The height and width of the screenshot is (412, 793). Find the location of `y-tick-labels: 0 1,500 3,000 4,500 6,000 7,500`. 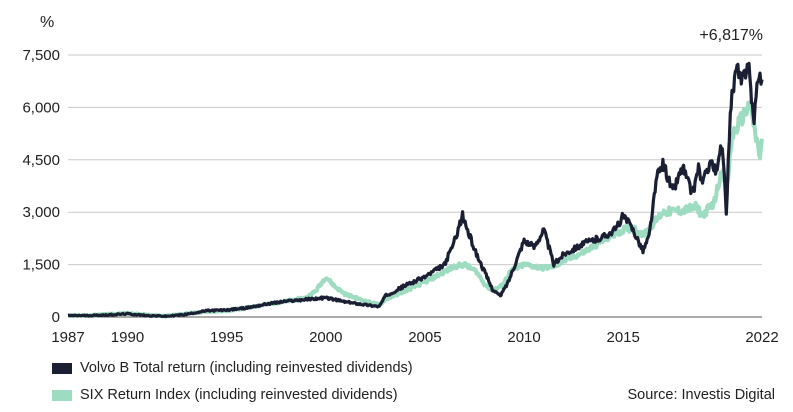

y-tick-labels: 0 1,500 3,000 4,500 6,000 7,500 is located at coordinates (41, 186).